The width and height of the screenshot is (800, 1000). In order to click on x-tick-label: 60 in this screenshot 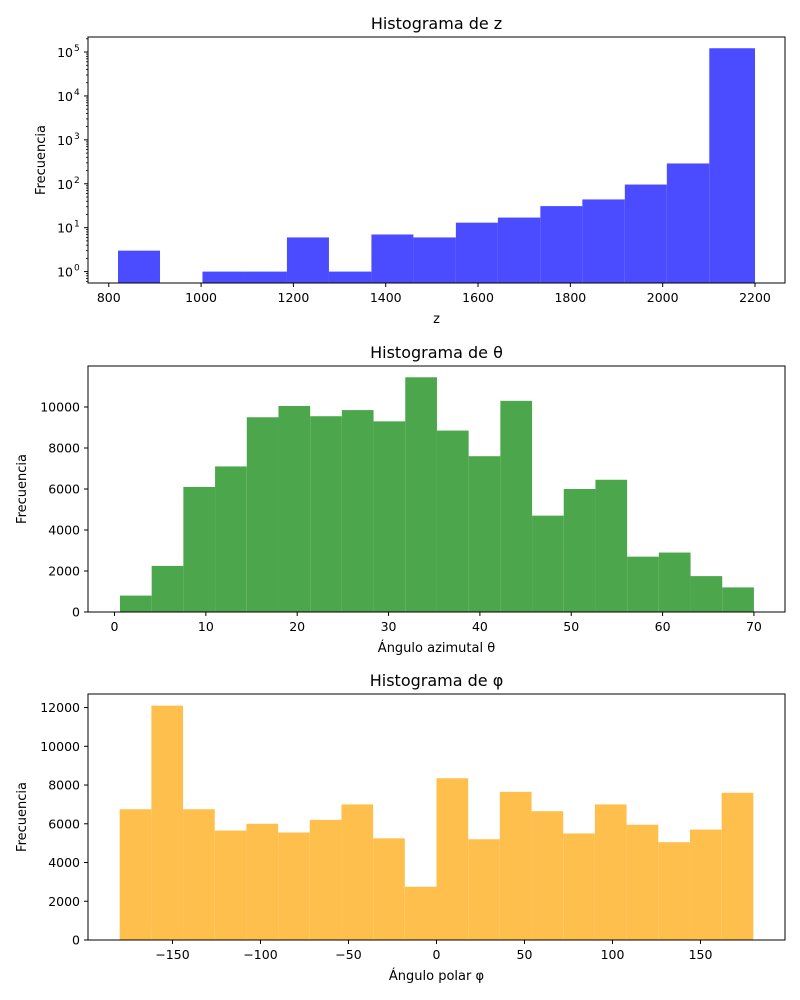, I will do `click(663, 626)`.